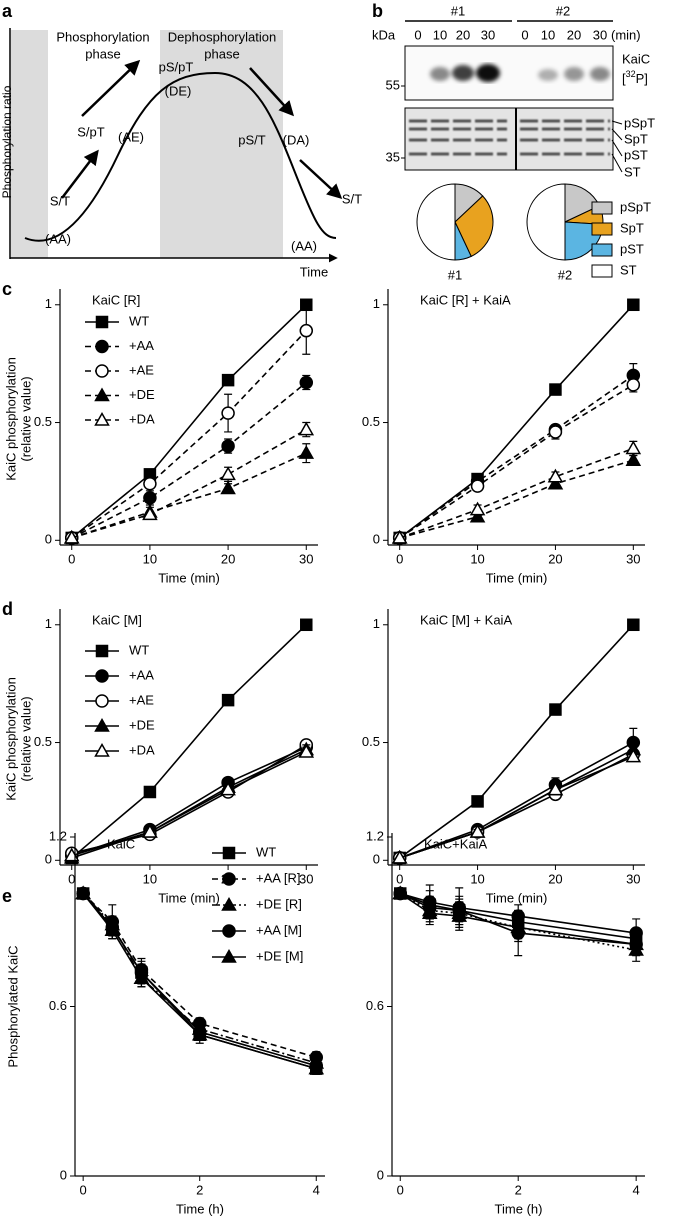 This screenshot has height=1229, width=685. Describe the element at coordinates (455, 274) in the screenshot. I see `pie-title: #1` at that location.